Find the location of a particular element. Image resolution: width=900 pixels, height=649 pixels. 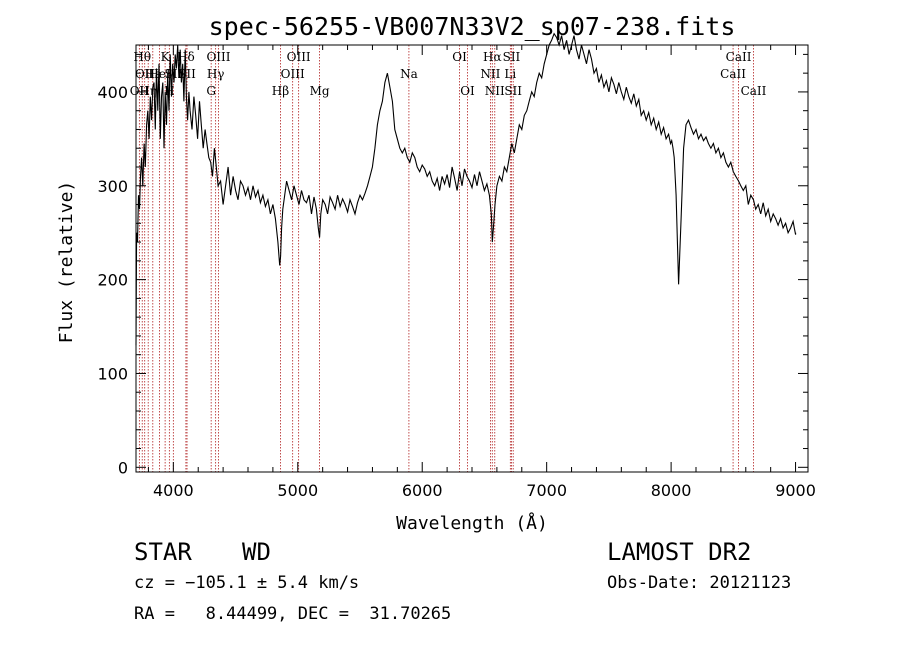

line-label-13: OIII is located at coordinates (218, 57).